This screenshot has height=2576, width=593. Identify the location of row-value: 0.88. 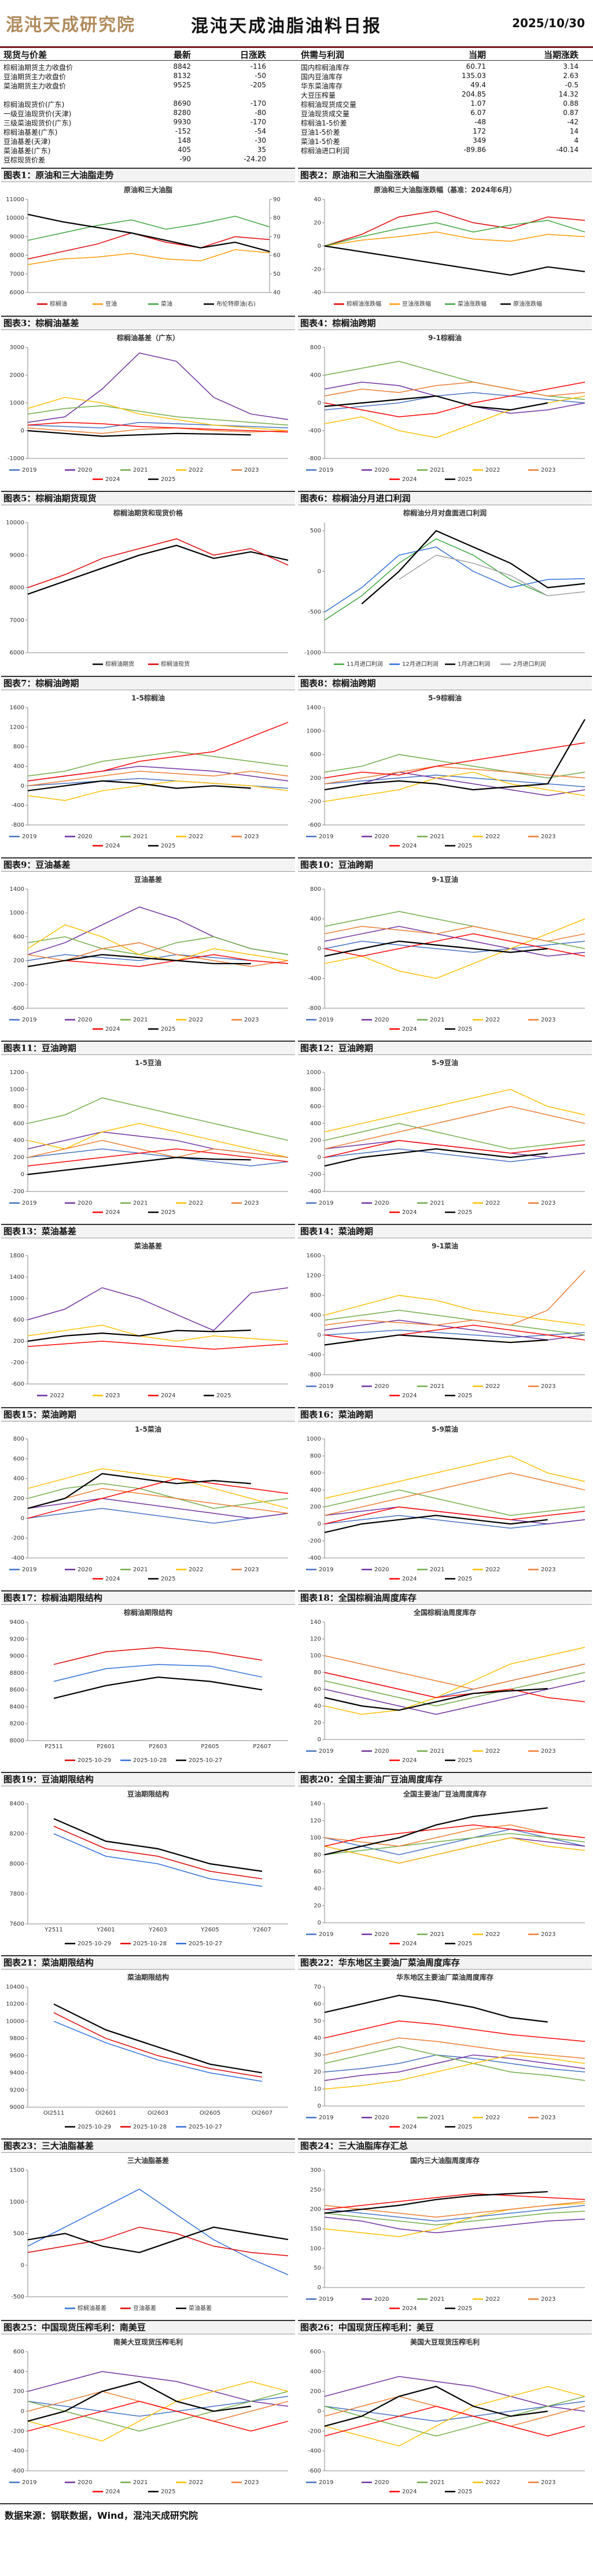
(571, 104).